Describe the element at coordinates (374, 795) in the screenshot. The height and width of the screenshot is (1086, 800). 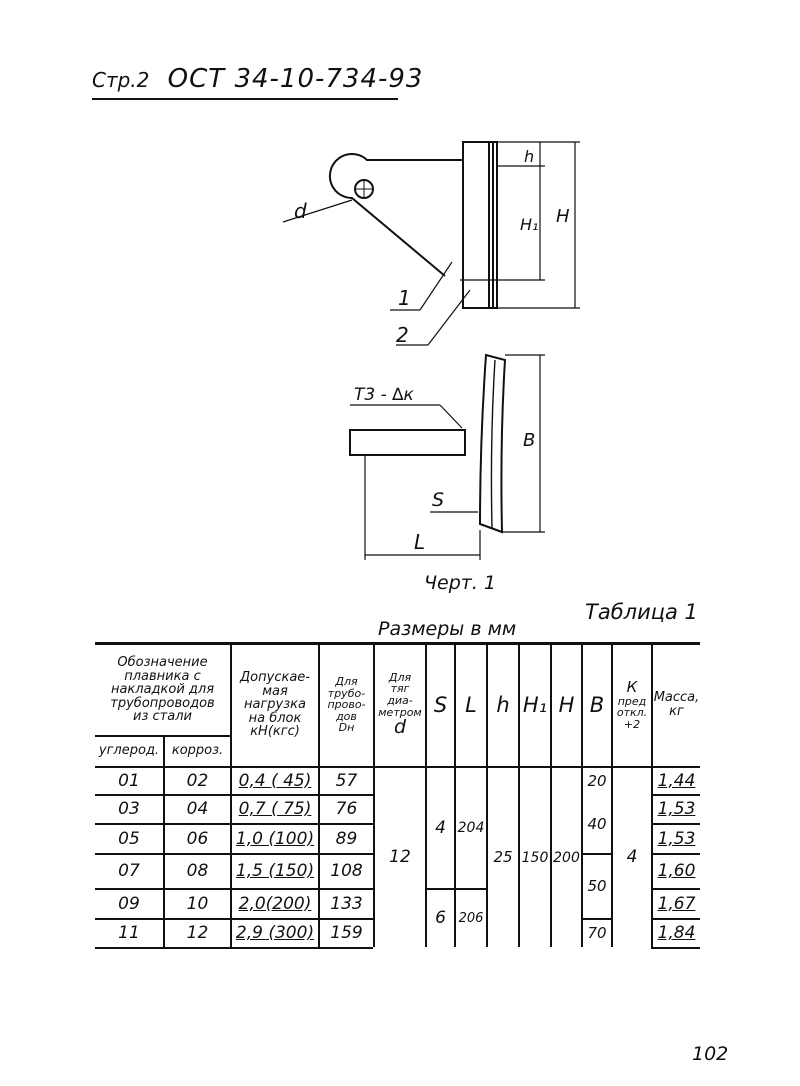
I see `col-rule-pipe` at that location.